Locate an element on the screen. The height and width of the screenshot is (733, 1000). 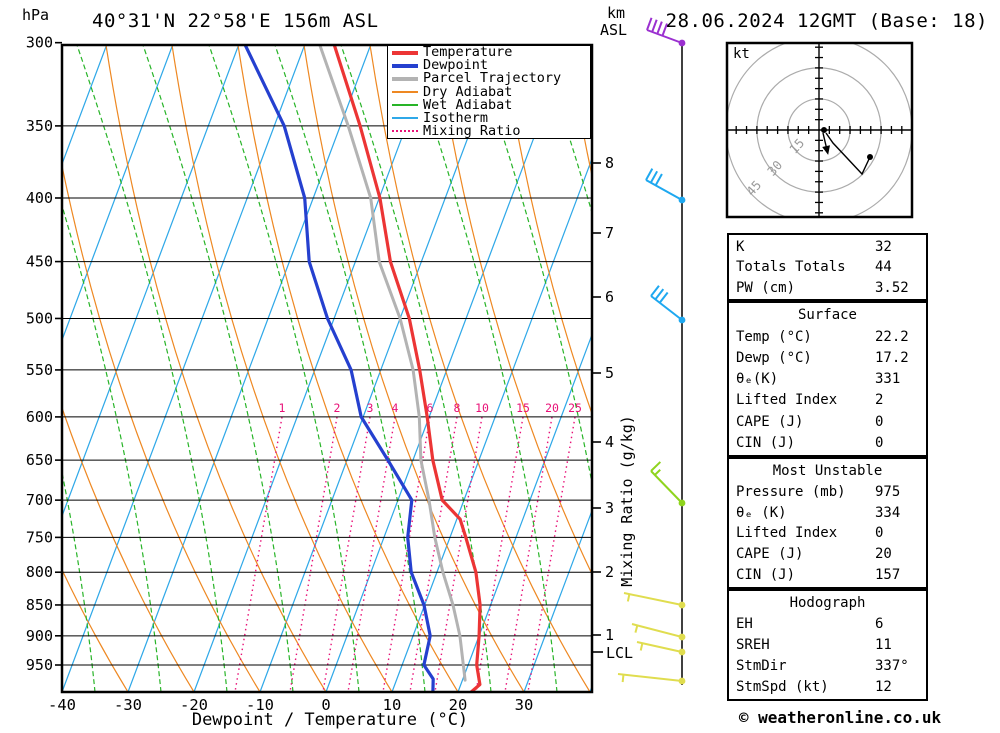
pressure-tick-label: 750 is located at coordinates (39, 537).